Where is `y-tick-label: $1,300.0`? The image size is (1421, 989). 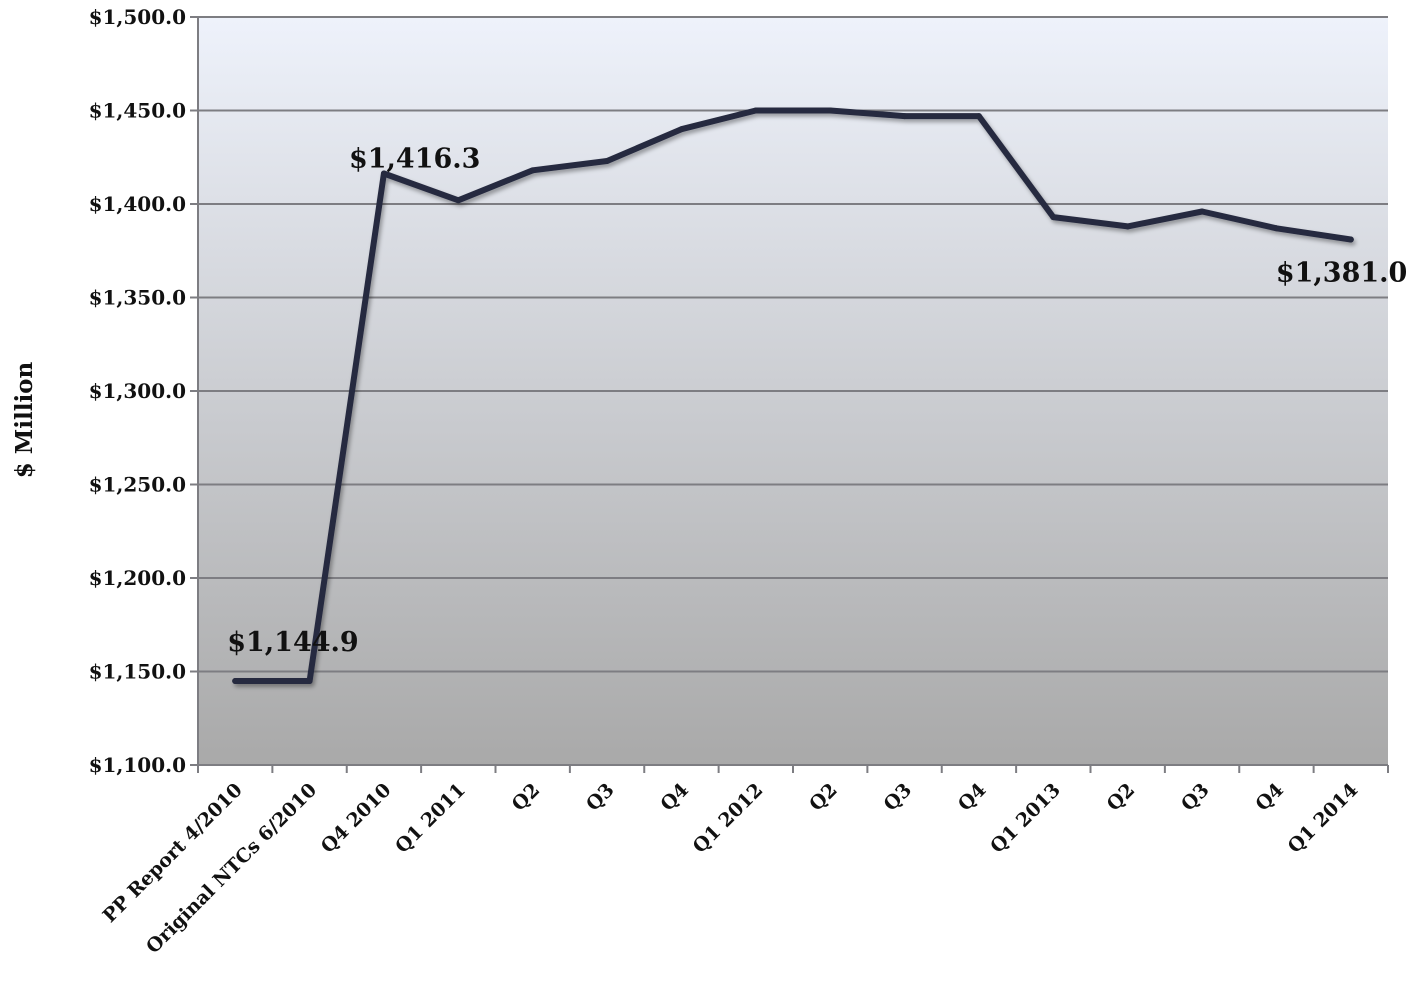
y-tick-label: $1,300.0 is located at coordinates (137, 391).